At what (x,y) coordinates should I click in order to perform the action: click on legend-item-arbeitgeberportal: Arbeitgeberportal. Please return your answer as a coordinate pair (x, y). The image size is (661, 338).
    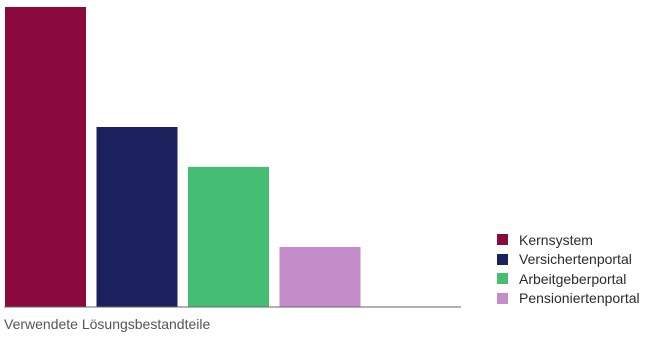
    Looking at the image, I should click on (568, 279).